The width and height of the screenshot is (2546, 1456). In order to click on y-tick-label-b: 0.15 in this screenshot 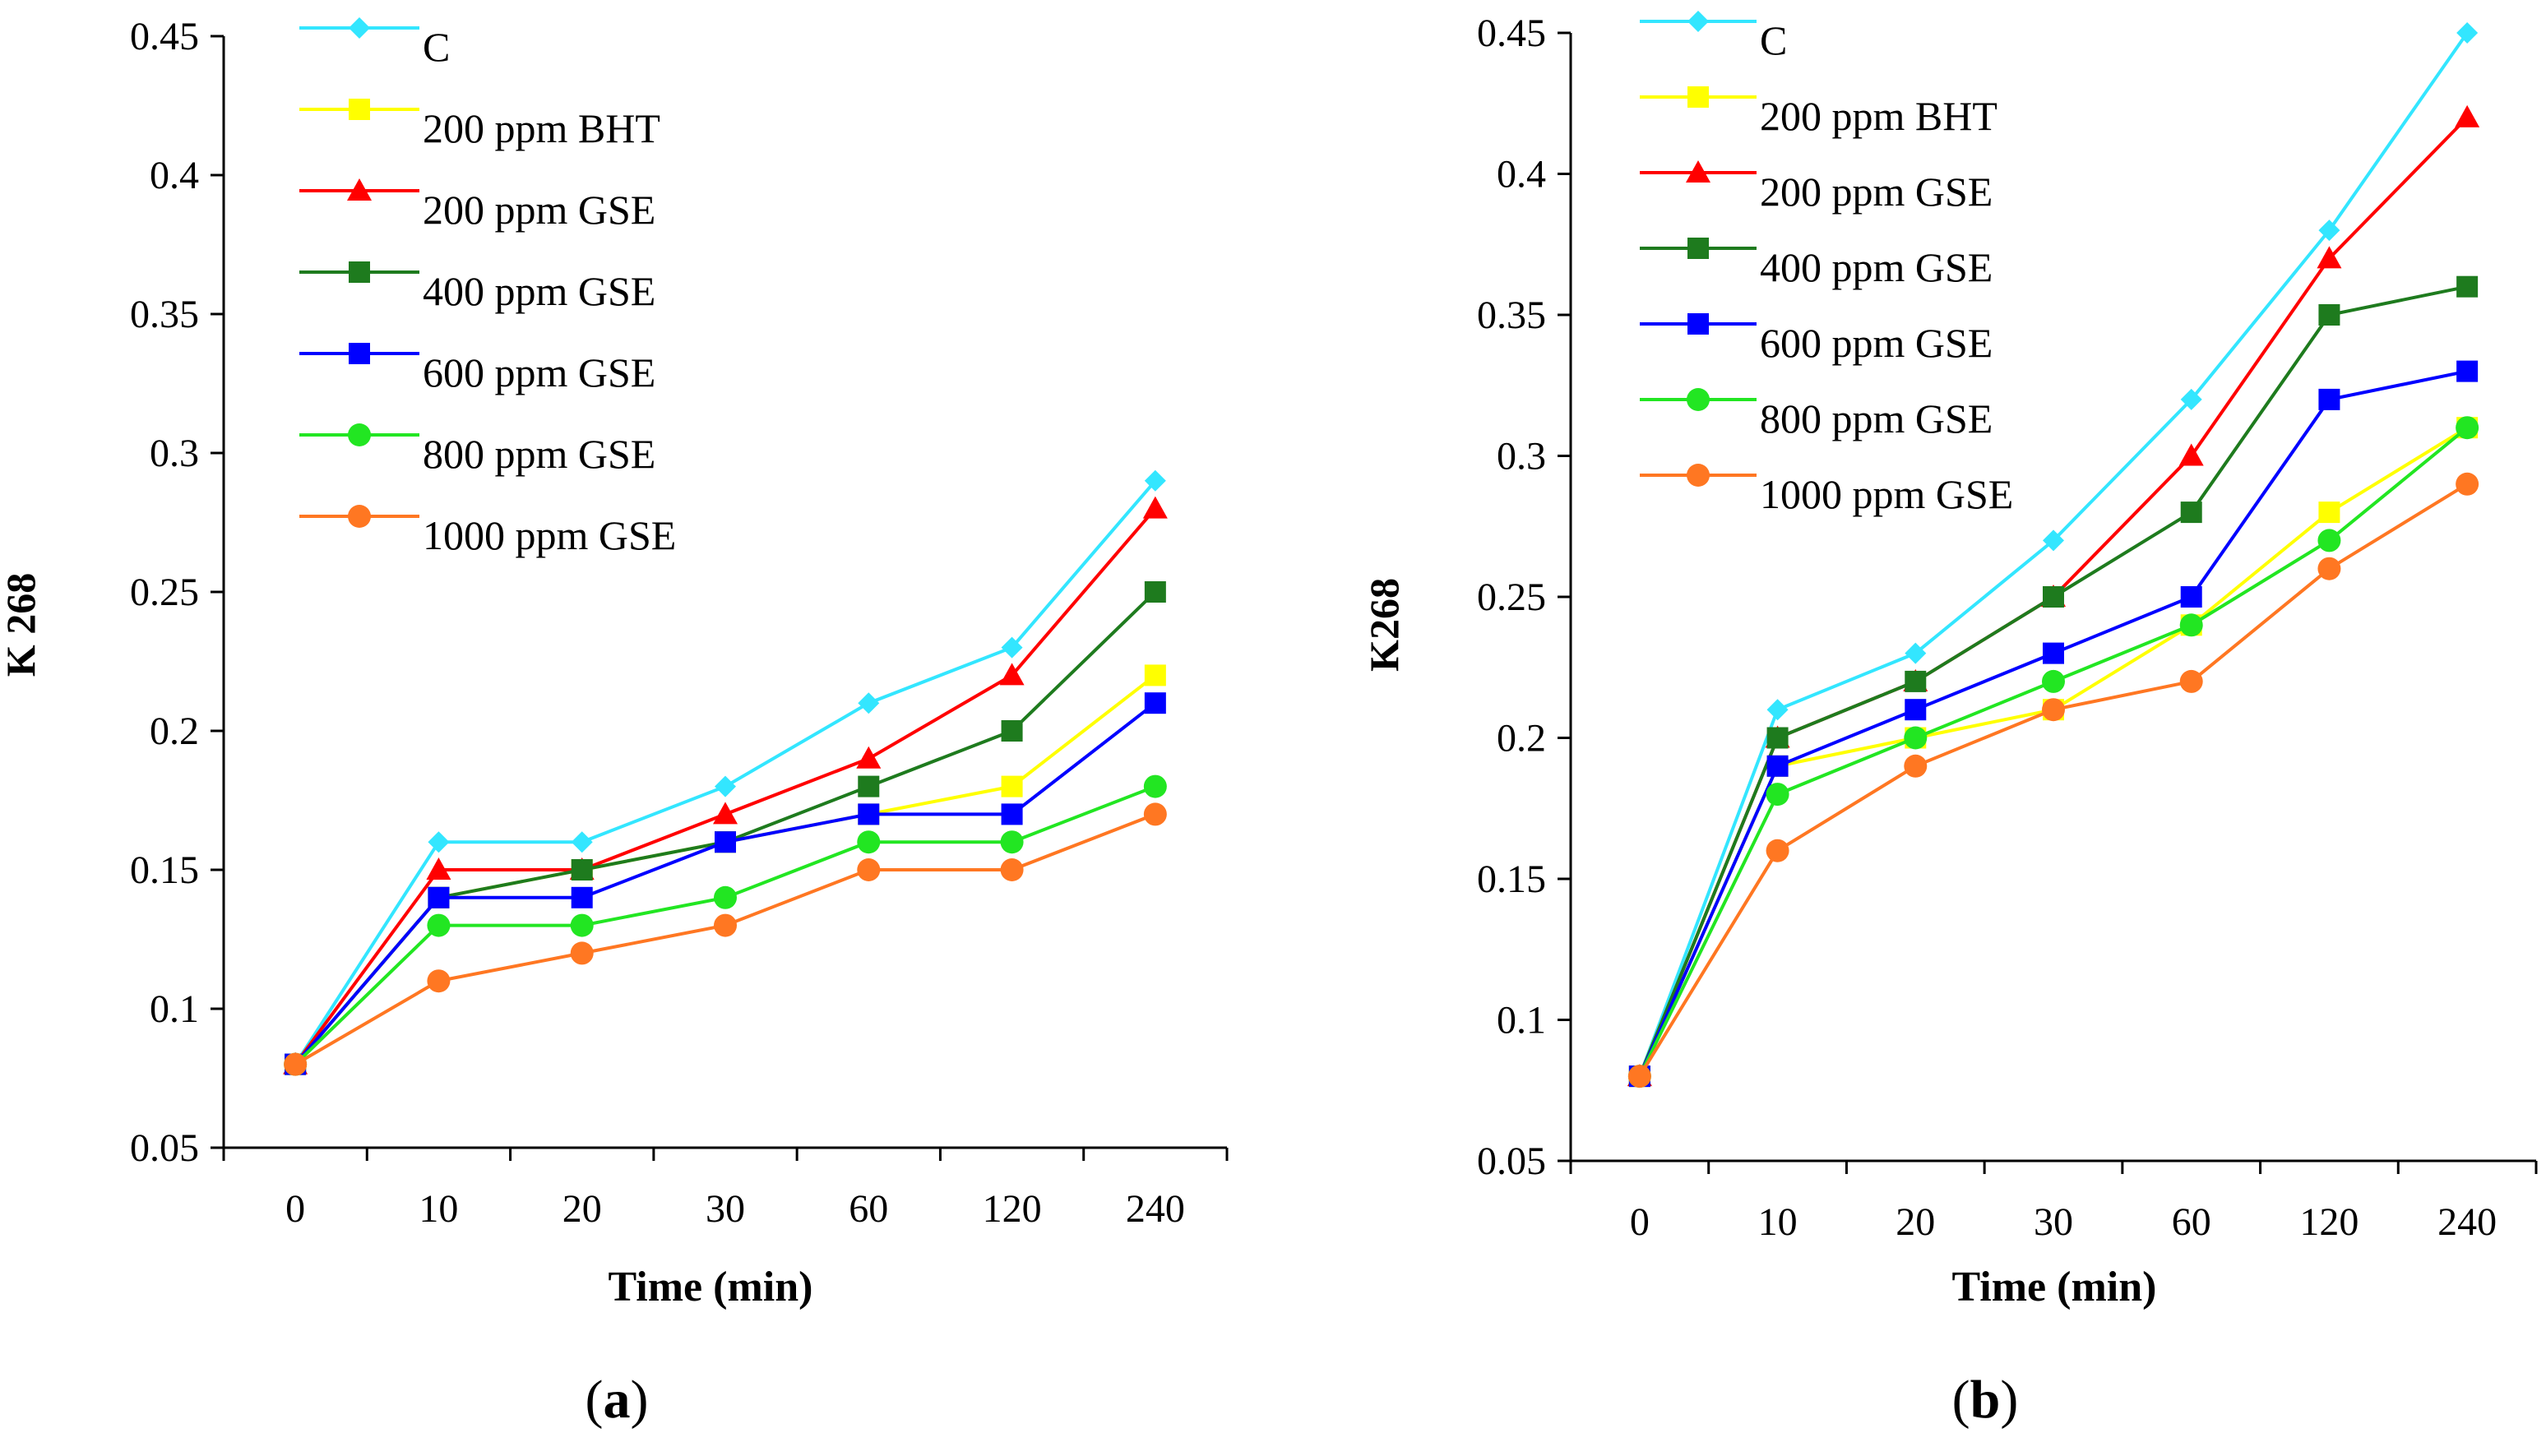, I will do `click(1511, 879)`.